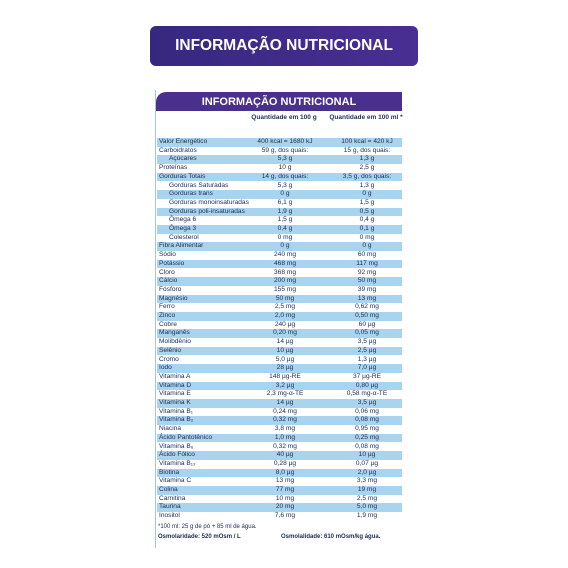 The width and height of the screenshot is (568, 568). Describe the element at coordinates (168, 489) in the screenshot. I see `nutrient-name: Colina` at that location.